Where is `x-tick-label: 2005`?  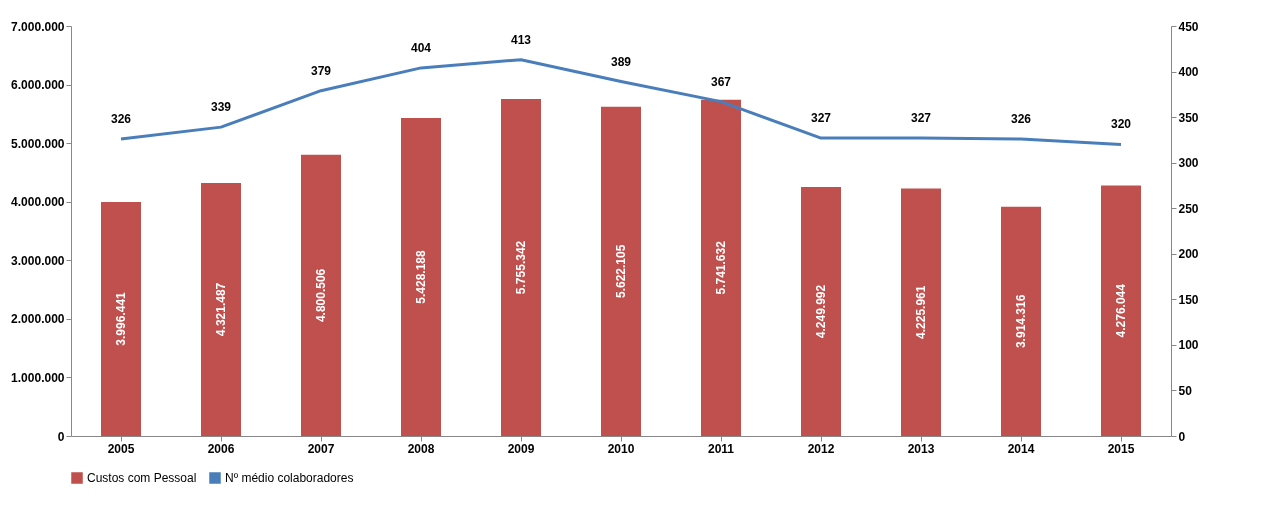 x-tick-label: 2005 is located at coordinates (121, 448).